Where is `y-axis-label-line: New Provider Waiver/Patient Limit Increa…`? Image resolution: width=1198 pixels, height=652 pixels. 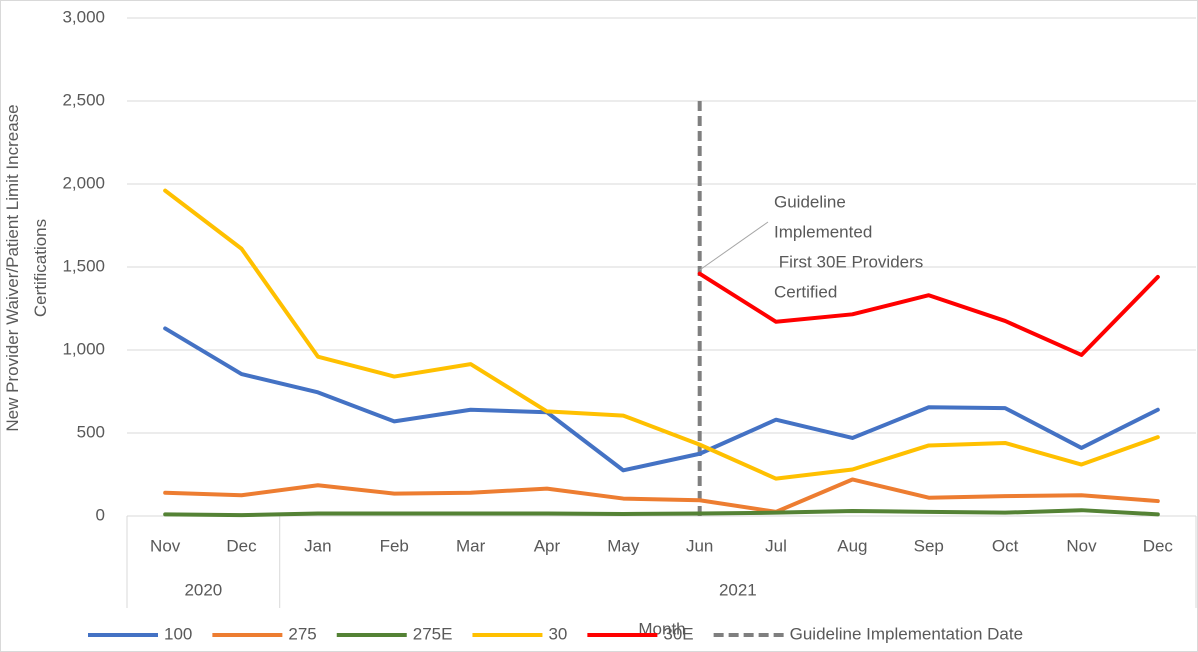 y-axis-label-line: New Provider Waiver/Patient Limit Increa… is located at coordinates (12, 267).